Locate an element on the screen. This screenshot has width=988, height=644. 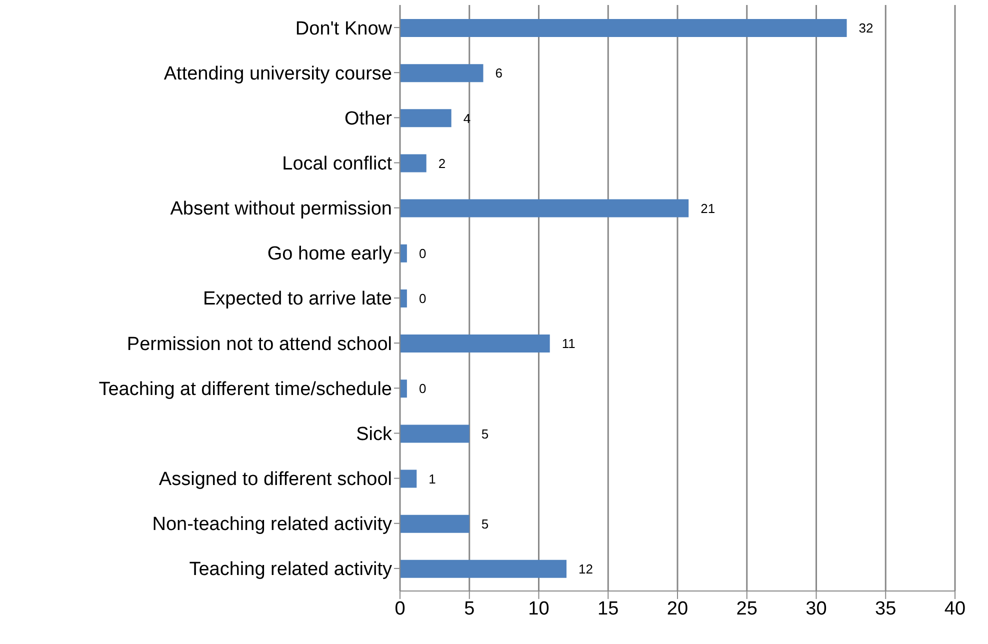
x-tick-label: 10 is located at coordinates (539, 609).